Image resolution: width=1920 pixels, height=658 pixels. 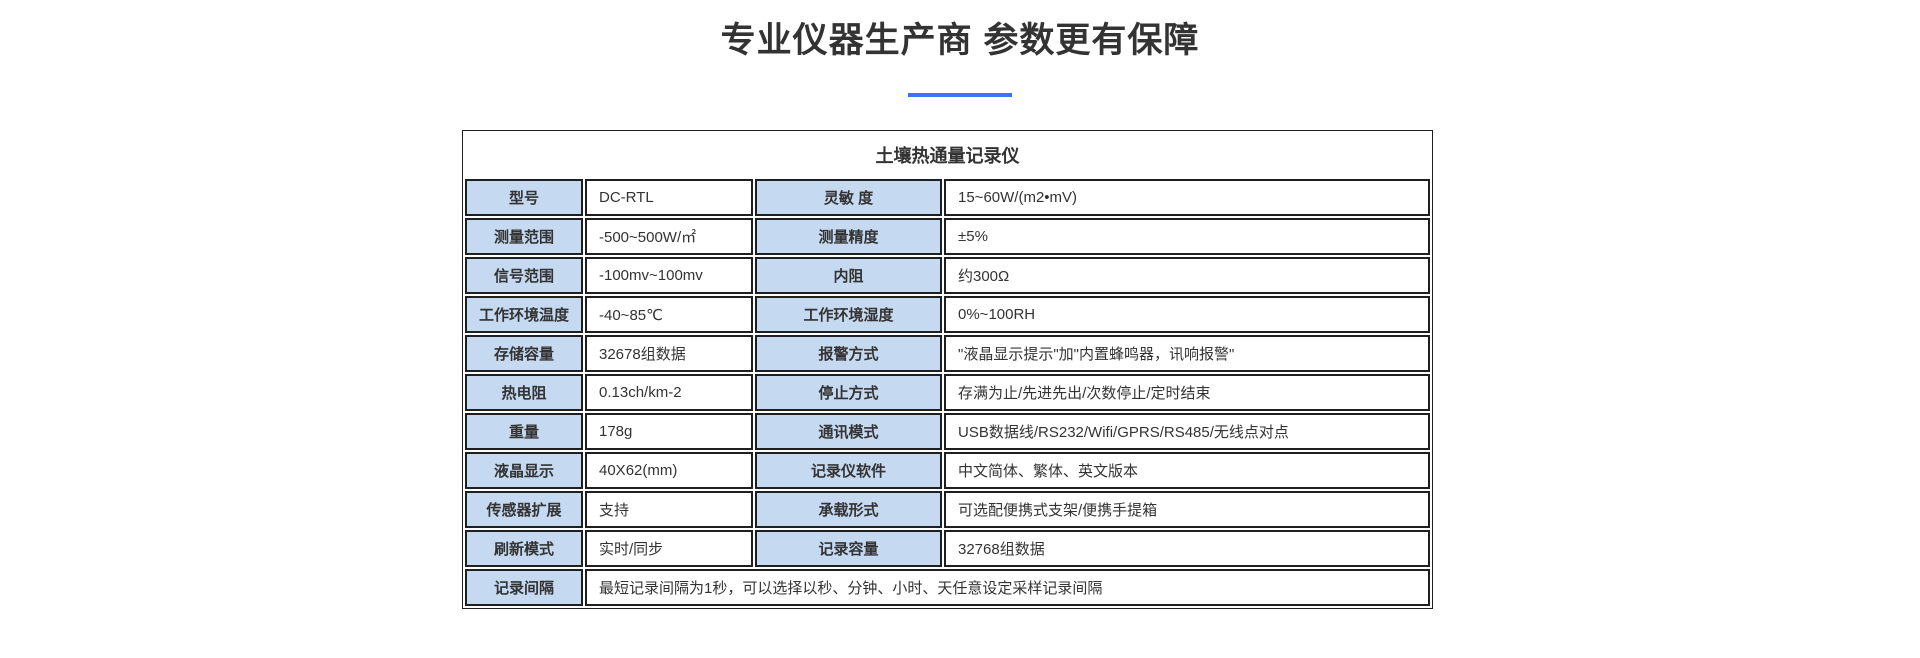 I want to click on spec-label-cell: 传感器扩展, so click(x=524, y=509).